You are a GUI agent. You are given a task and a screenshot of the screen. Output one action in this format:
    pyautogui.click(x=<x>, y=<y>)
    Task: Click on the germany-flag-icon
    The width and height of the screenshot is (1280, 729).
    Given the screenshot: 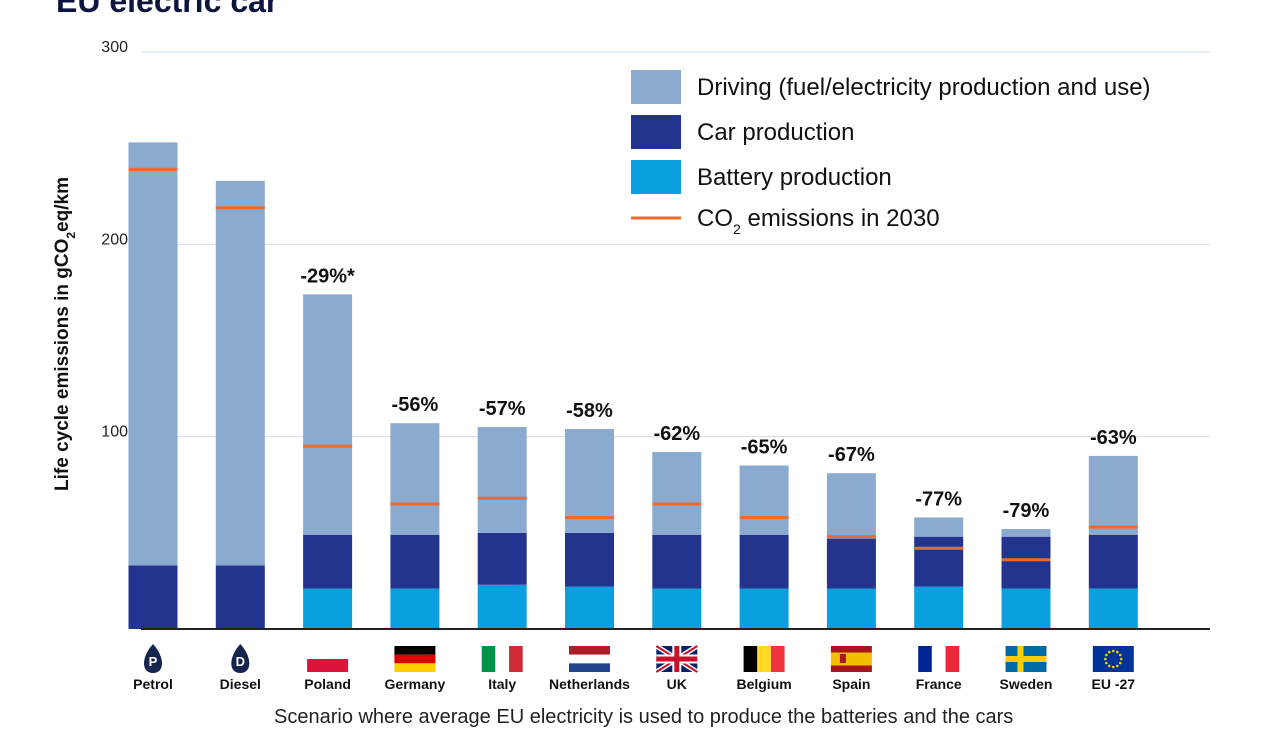 What is the action you would take?
    pyautogui.click(x=415, y=659)
    